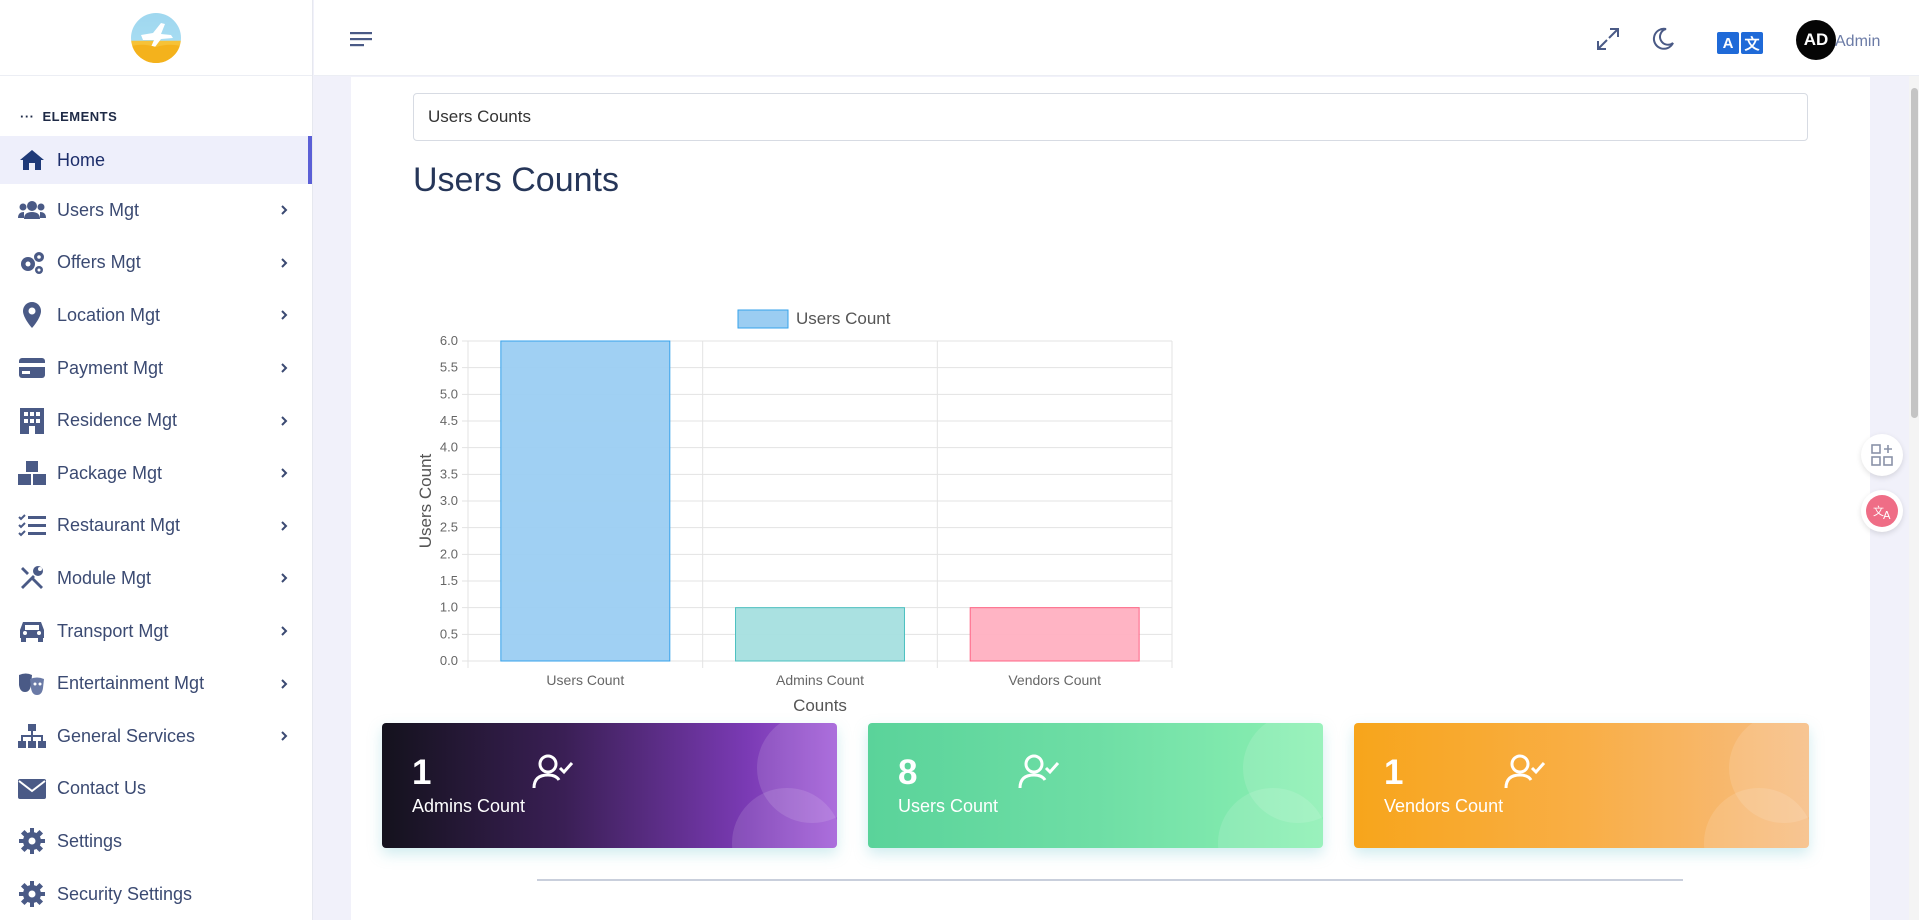 The image size is (1919, 920). Describe the element at coordinates (113, 630) in the screenshot. I see `sidebar-item-label: Transport Mgt` at that location.